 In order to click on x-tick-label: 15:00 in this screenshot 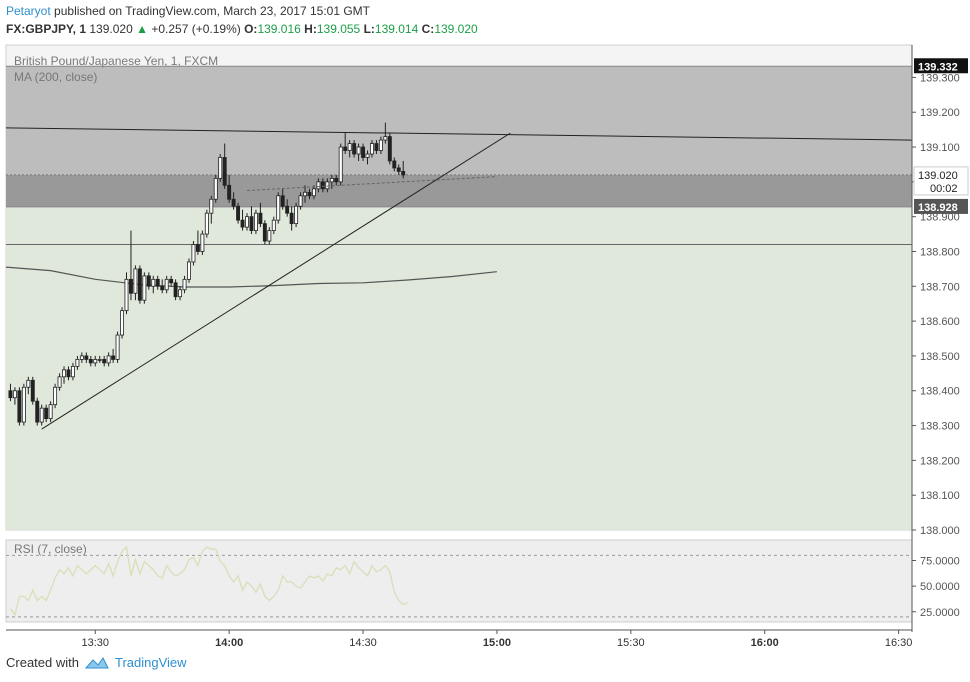, I will do `click(497, 643)`.